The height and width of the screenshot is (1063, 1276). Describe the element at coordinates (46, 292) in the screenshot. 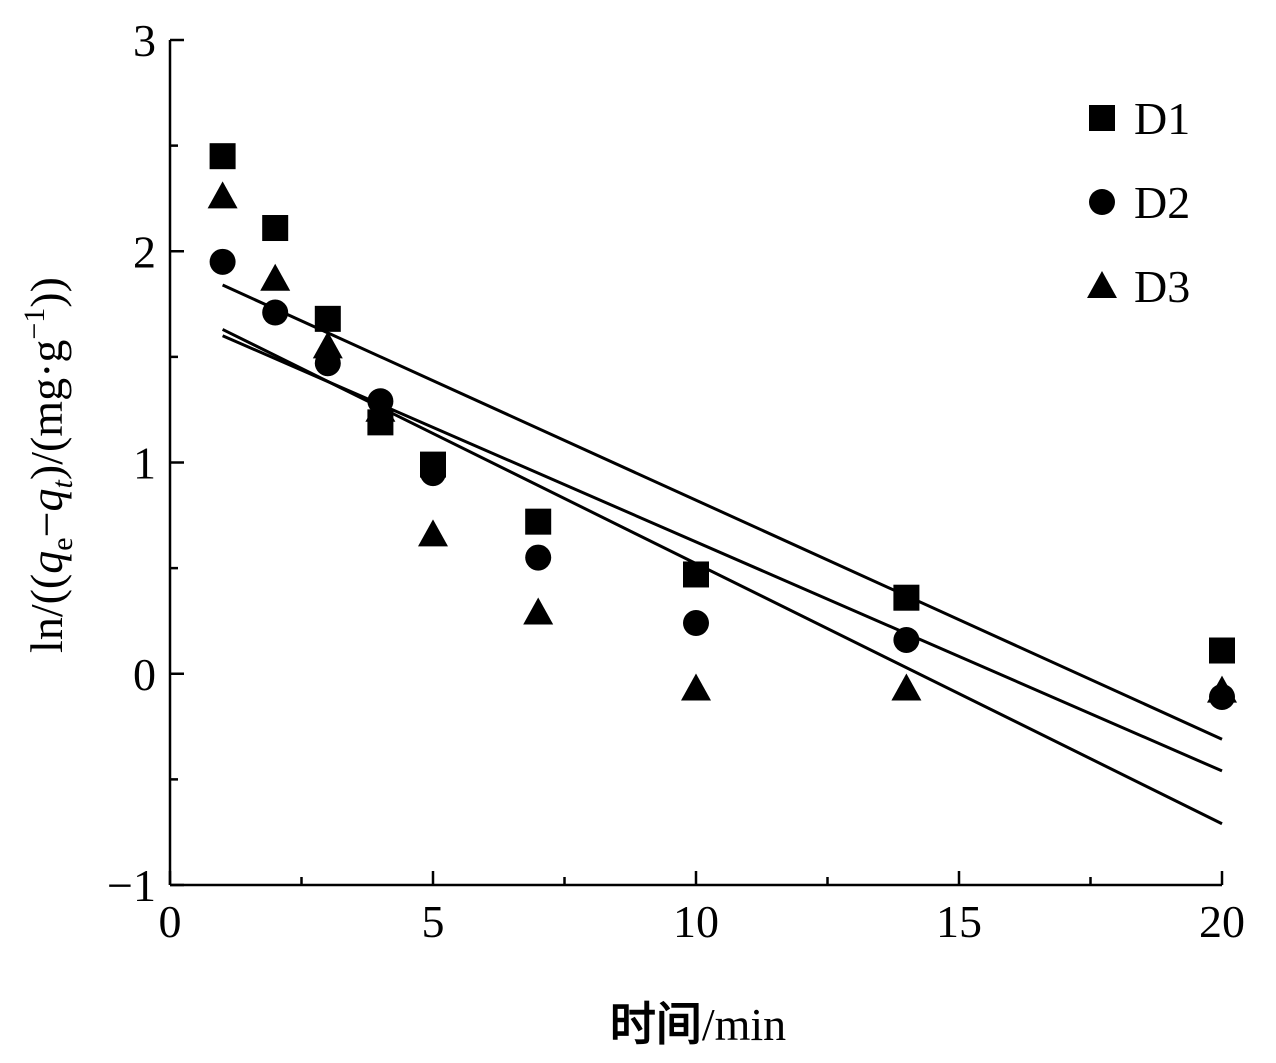

I see `y-label-close: ))` at that location.